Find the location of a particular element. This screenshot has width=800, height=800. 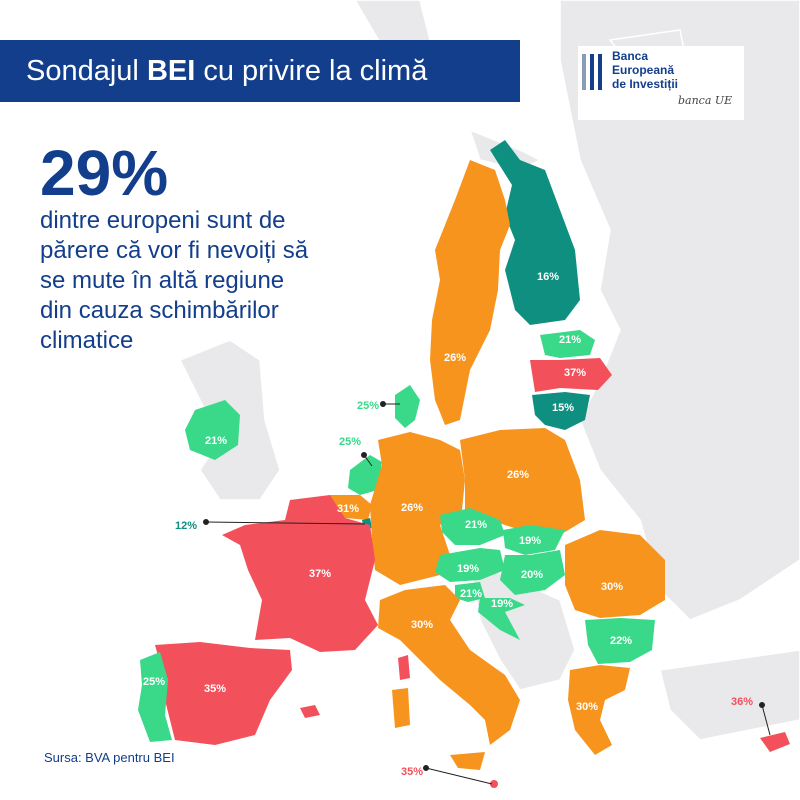

map-label-1: 16% is located at coordinates (548, 277).